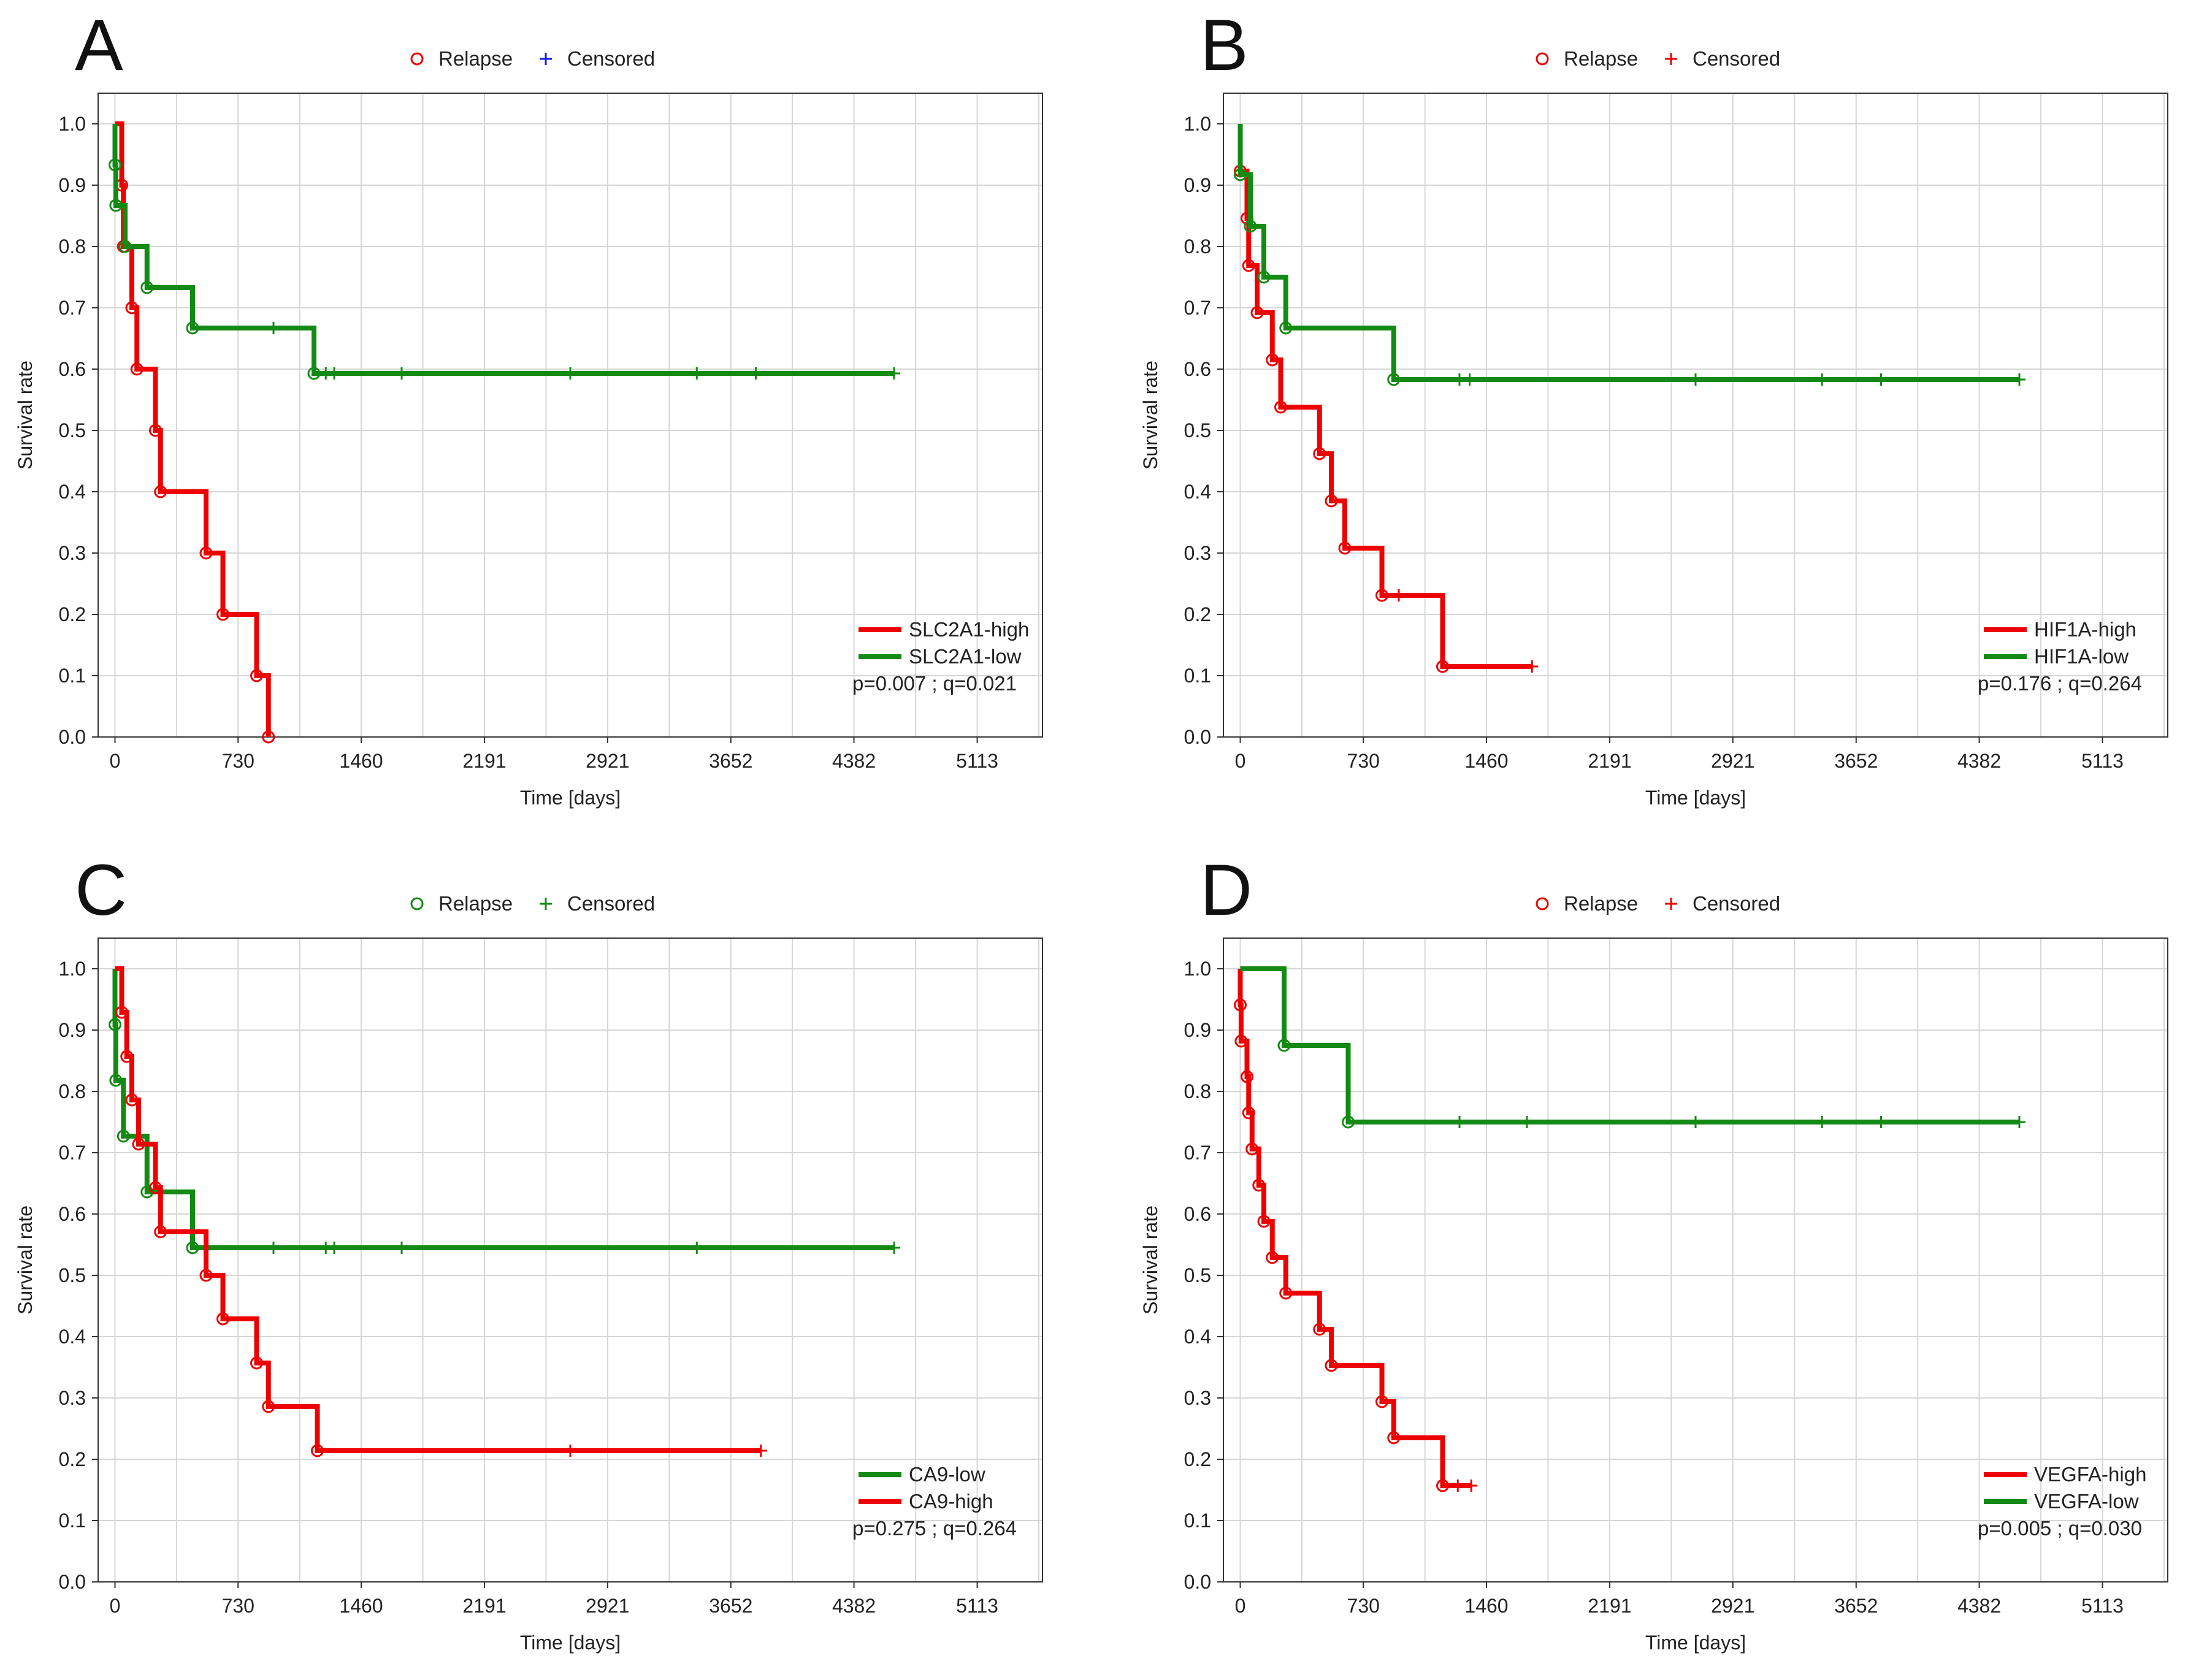 Image resolution: width=2188 pixels, height=1680 pixels. What do you see at coordinates (1225, 45) in the screenshot?
I see `panel-letter: B` at bounding box center [1225, 45].